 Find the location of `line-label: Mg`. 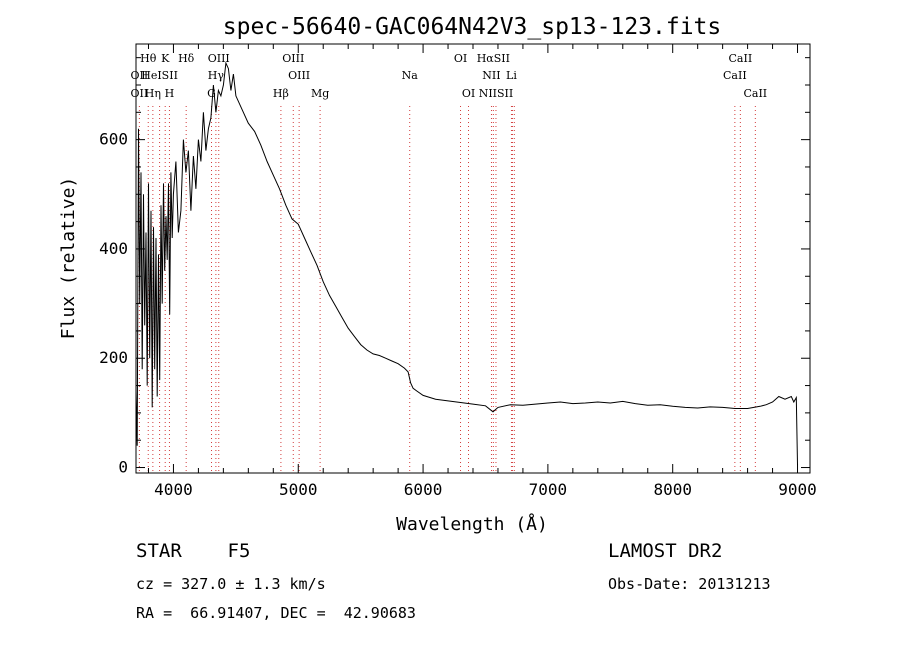

line-label: Mg is located at coordinates (320, 93).